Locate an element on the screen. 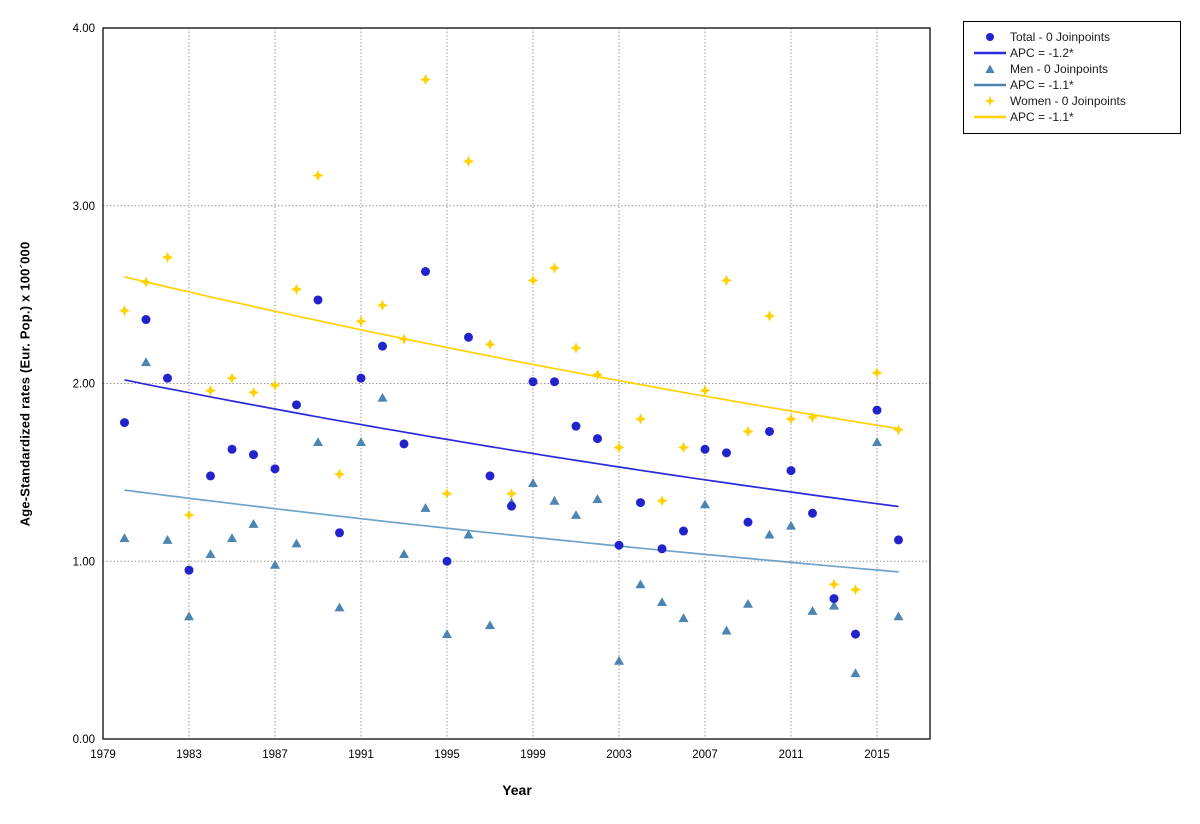 Image resolution: width=1200 pixels, height=824 pixels. legend-item-total: Total - 0 Joinpoints is located at coordinates (1072, 37).